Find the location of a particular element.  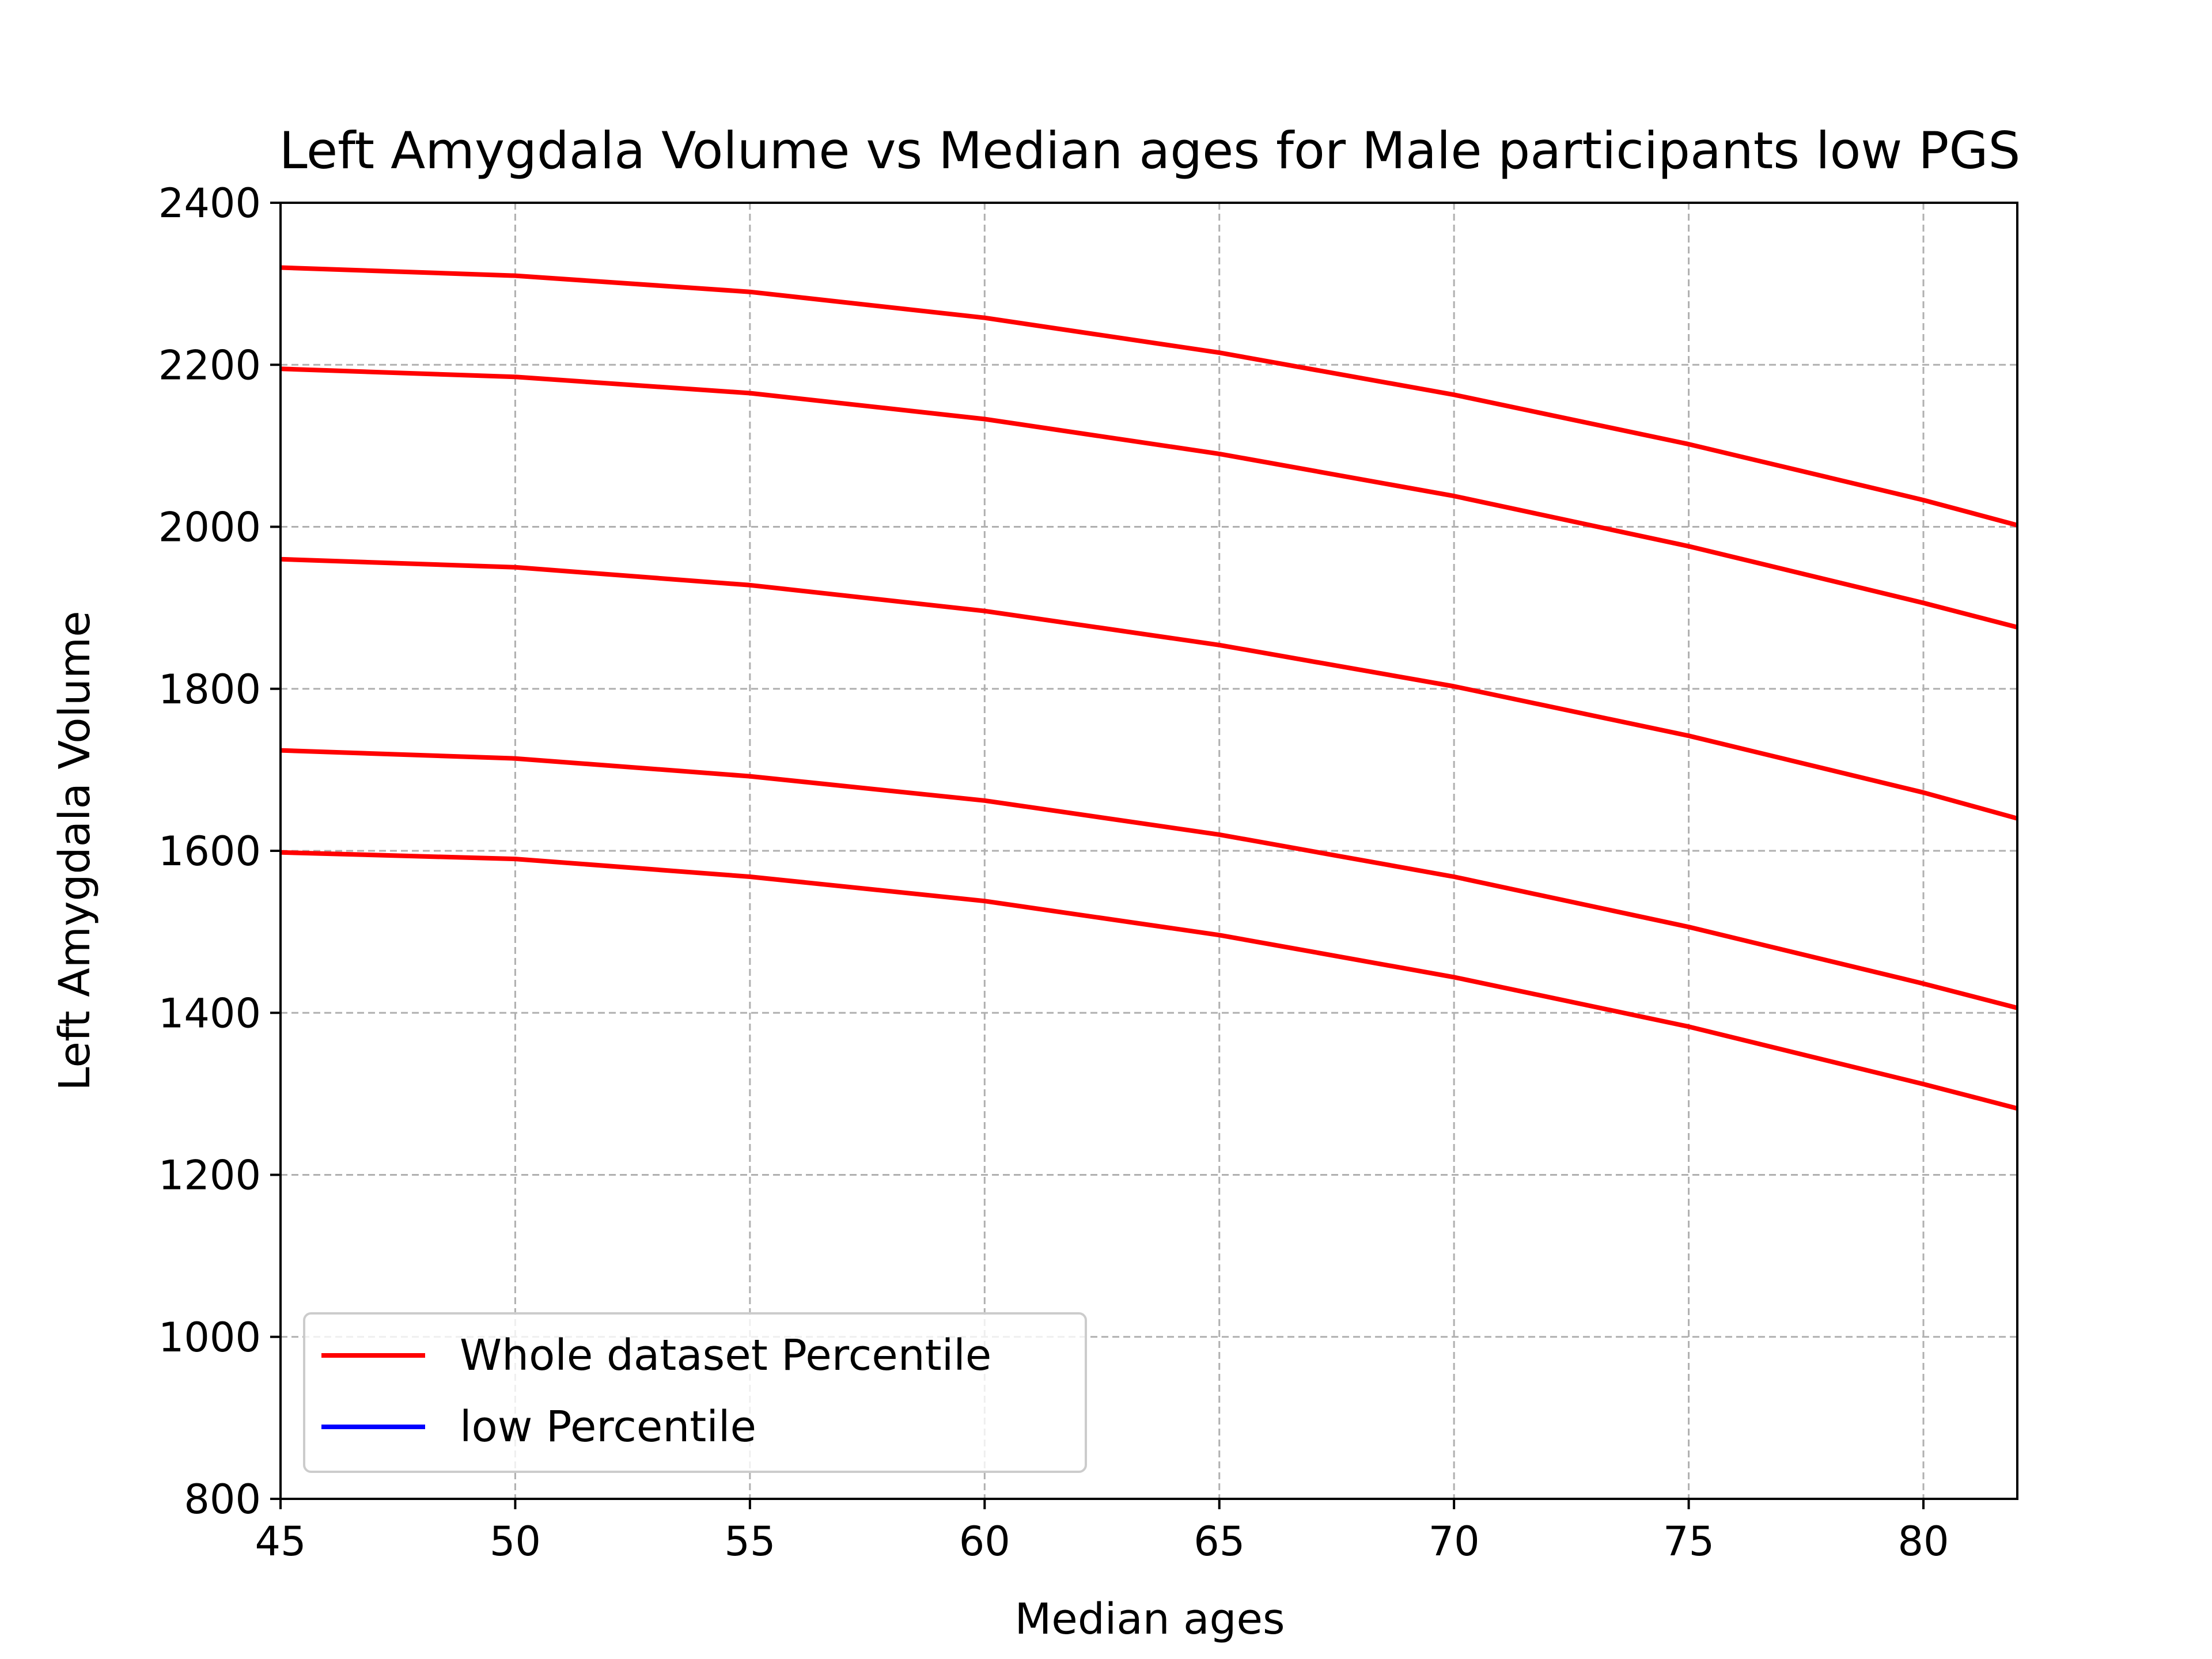

y-axis: 800 1000 1200 1400 1600 1800 2000 2200 2400 is located at coordinates (219, 851).